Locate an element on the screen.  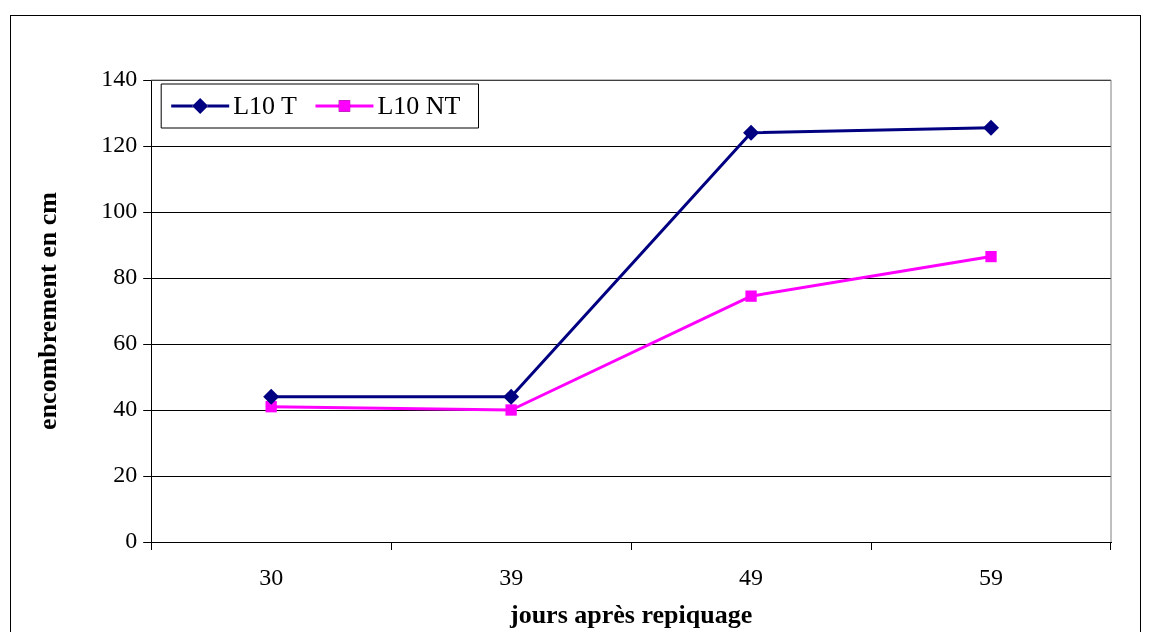
y-tick-label: 100 is located at coordinates (119, 210).